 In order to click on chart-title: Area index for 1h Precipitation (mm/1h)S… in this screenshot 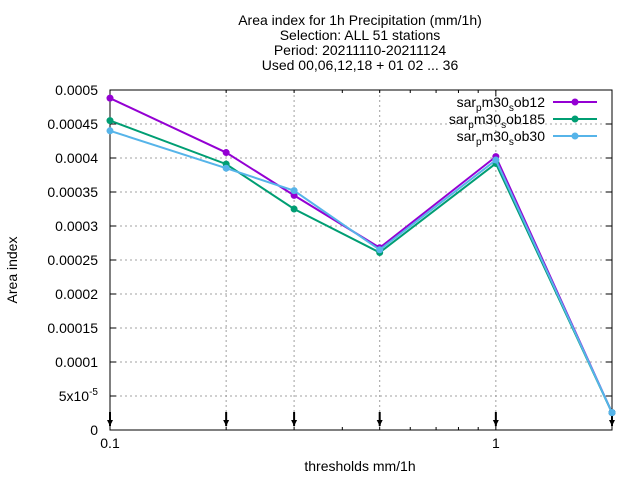, I will do `click(360, 42)`.